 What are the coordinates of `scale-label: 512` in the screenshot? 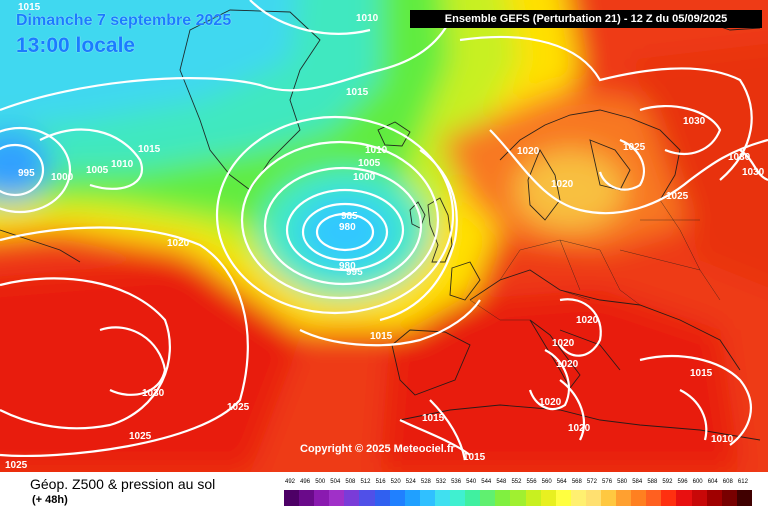 It's located at (365, 482).